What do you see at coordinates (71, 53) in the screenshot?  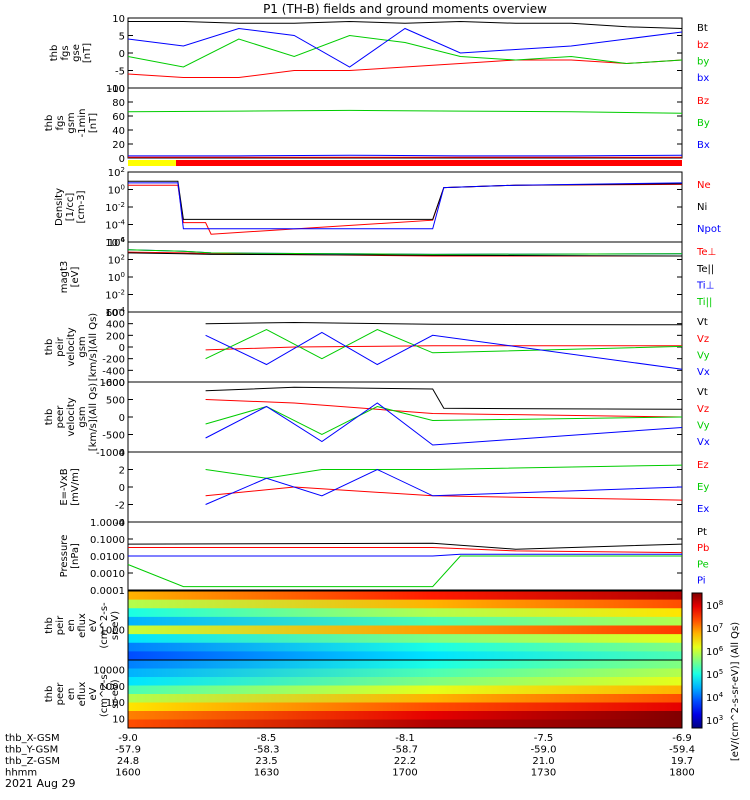 I see `y-axis-label: thbfgsgse[nT]` at bounding box center [71, 53].